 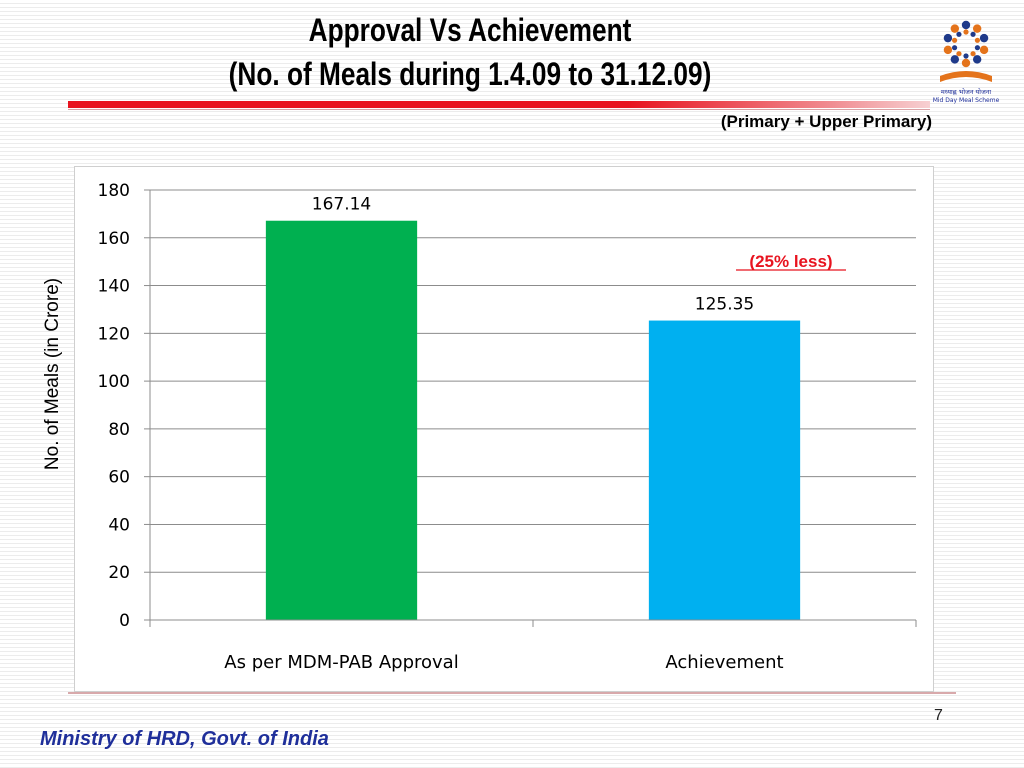 I want to click on y-tick-label: 20, so click(x=119, y=573).